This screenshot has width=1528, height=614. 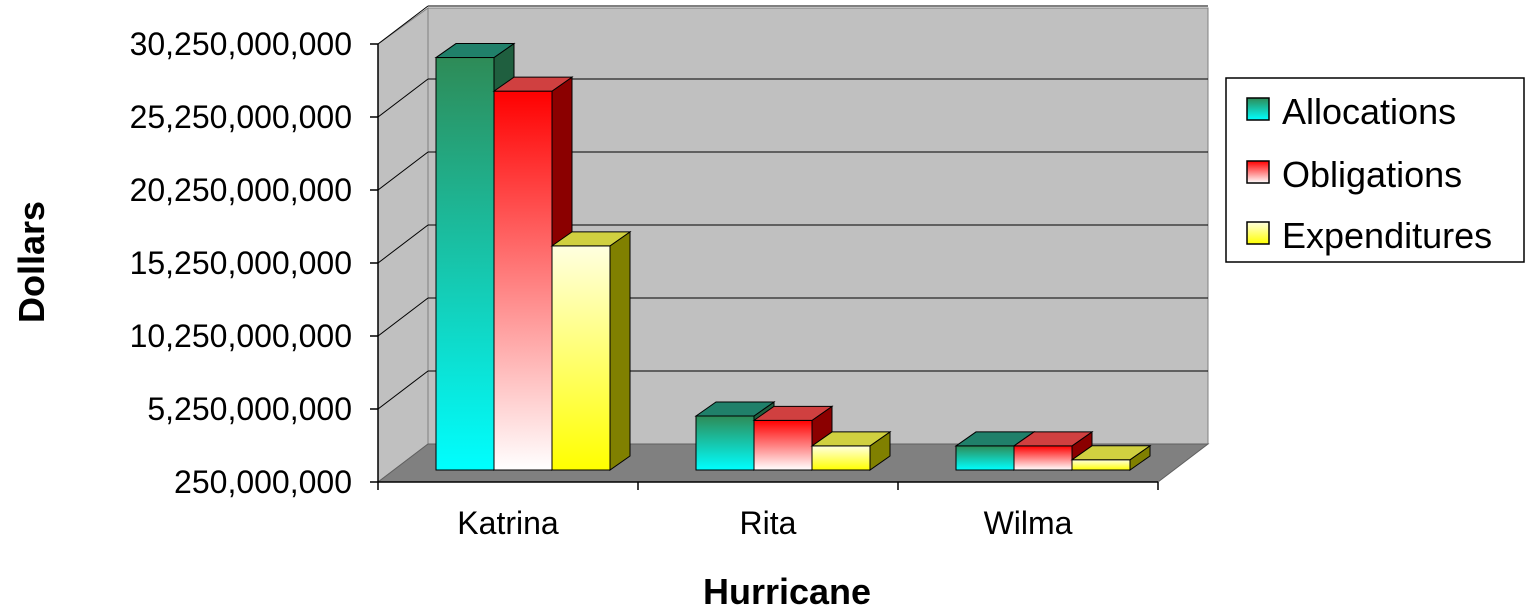 What do you see at coordinates (1372, 174) in the screenshot?
I see `legend-label-obligations: Obligations` at bounding box center [1372, 174].